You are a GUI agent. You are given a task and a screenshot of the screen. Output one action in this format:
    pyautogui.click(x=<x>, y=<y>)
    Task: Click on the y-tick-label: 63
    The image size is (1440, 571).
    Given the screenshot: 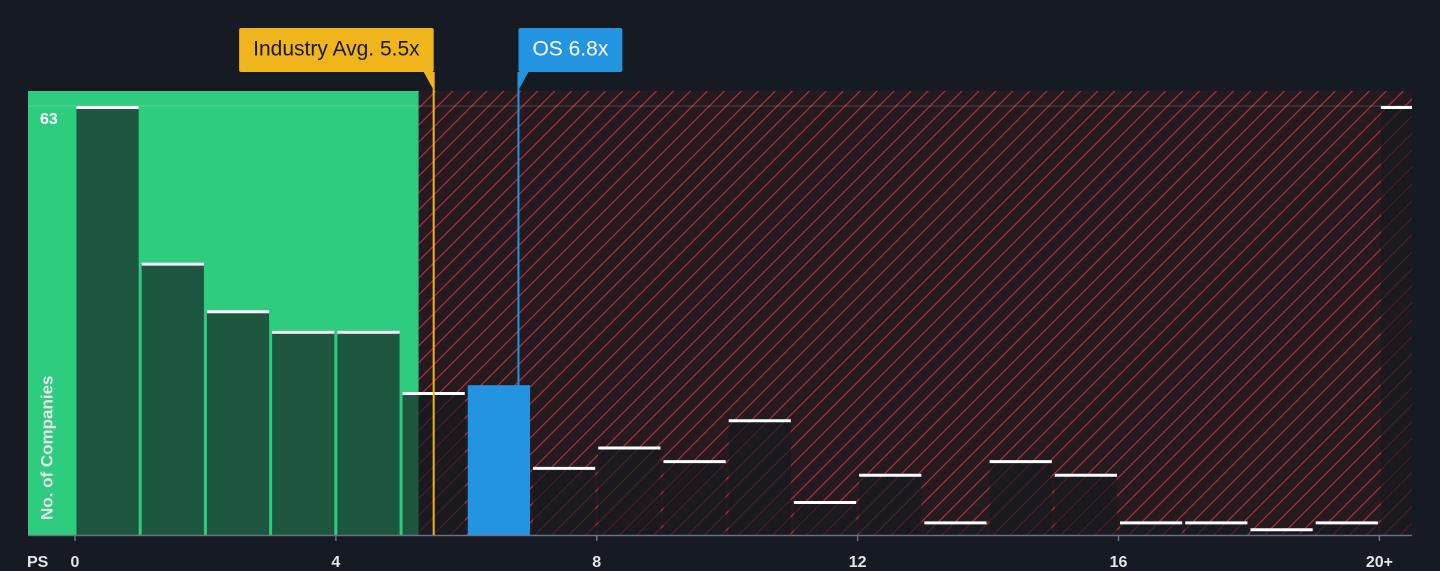 What is the action you would take?
    pyautogui.click(x=49, y=119)
    